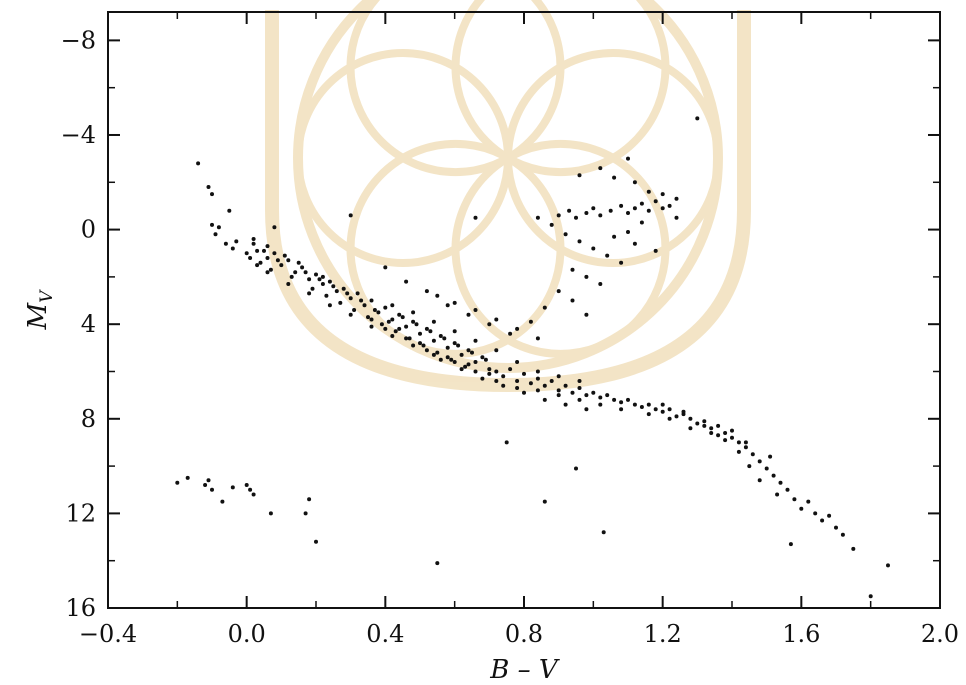 The height and width of the screenshot is (685, 966). What do you see at coordinates (247, 634) in the screenshot?
I see `x-tick-label: 0.0` at bounding box center [247, 634].